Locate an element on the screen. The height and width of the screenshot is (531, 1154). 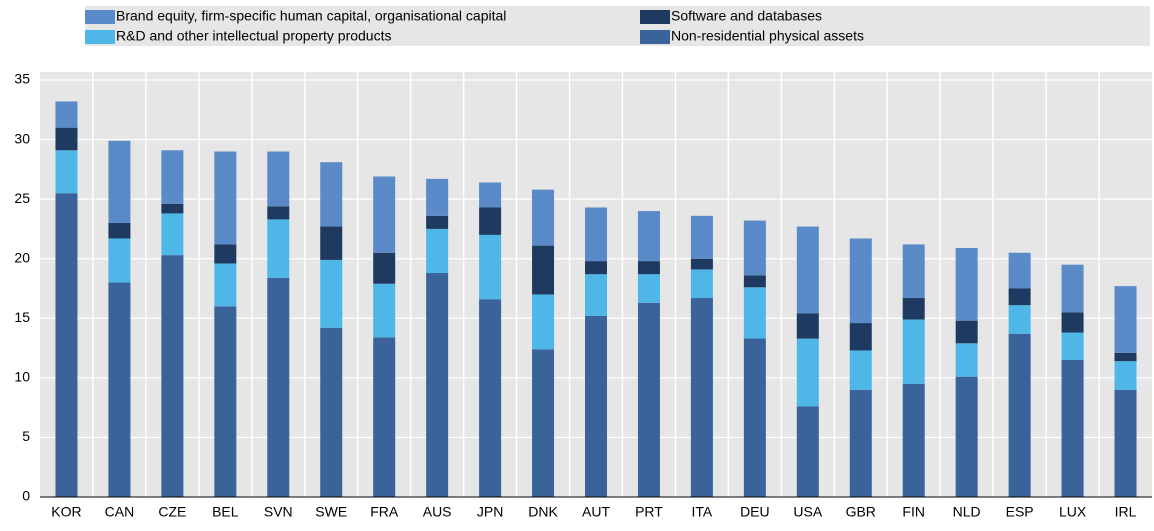
y-tick-label: 0 is located at coordinates (26, 496).